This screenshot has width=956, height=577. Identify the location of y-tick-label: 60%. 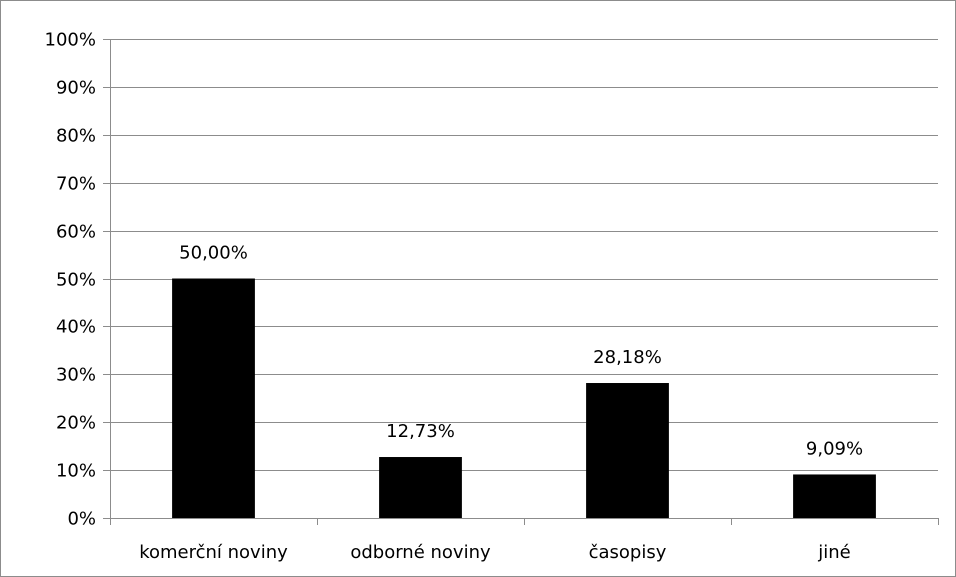
(76, 232).